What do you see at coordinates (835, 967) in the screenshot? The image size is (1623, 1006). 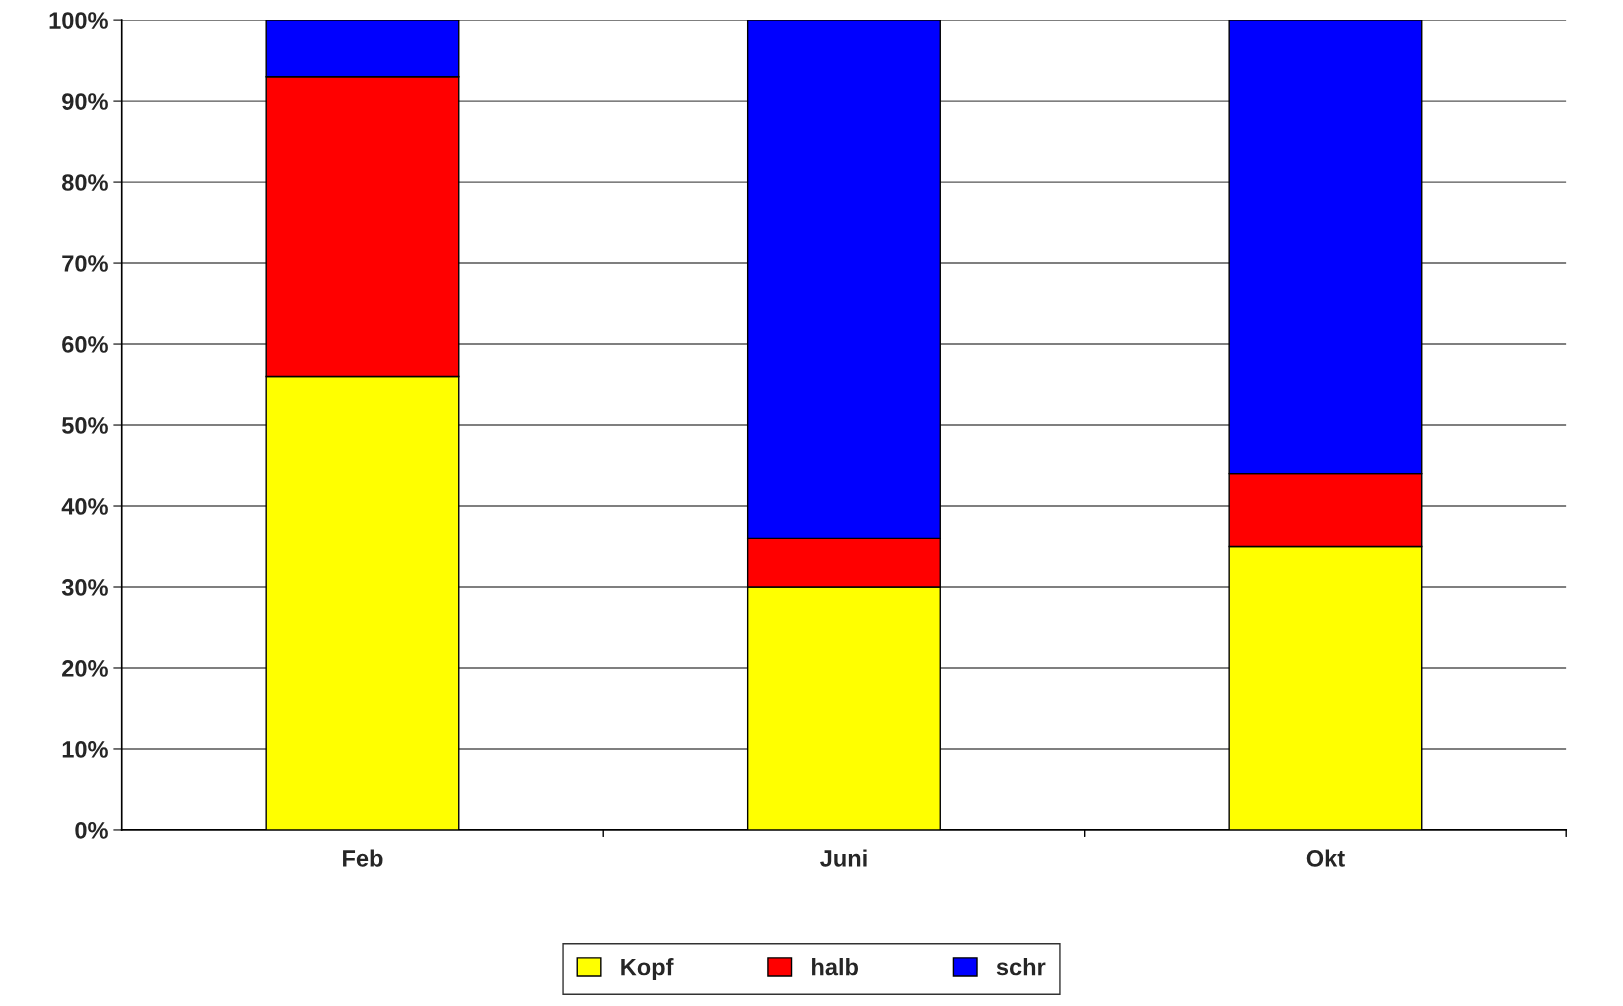 I see `legend-label: halb` at bounding box center [835, 967].